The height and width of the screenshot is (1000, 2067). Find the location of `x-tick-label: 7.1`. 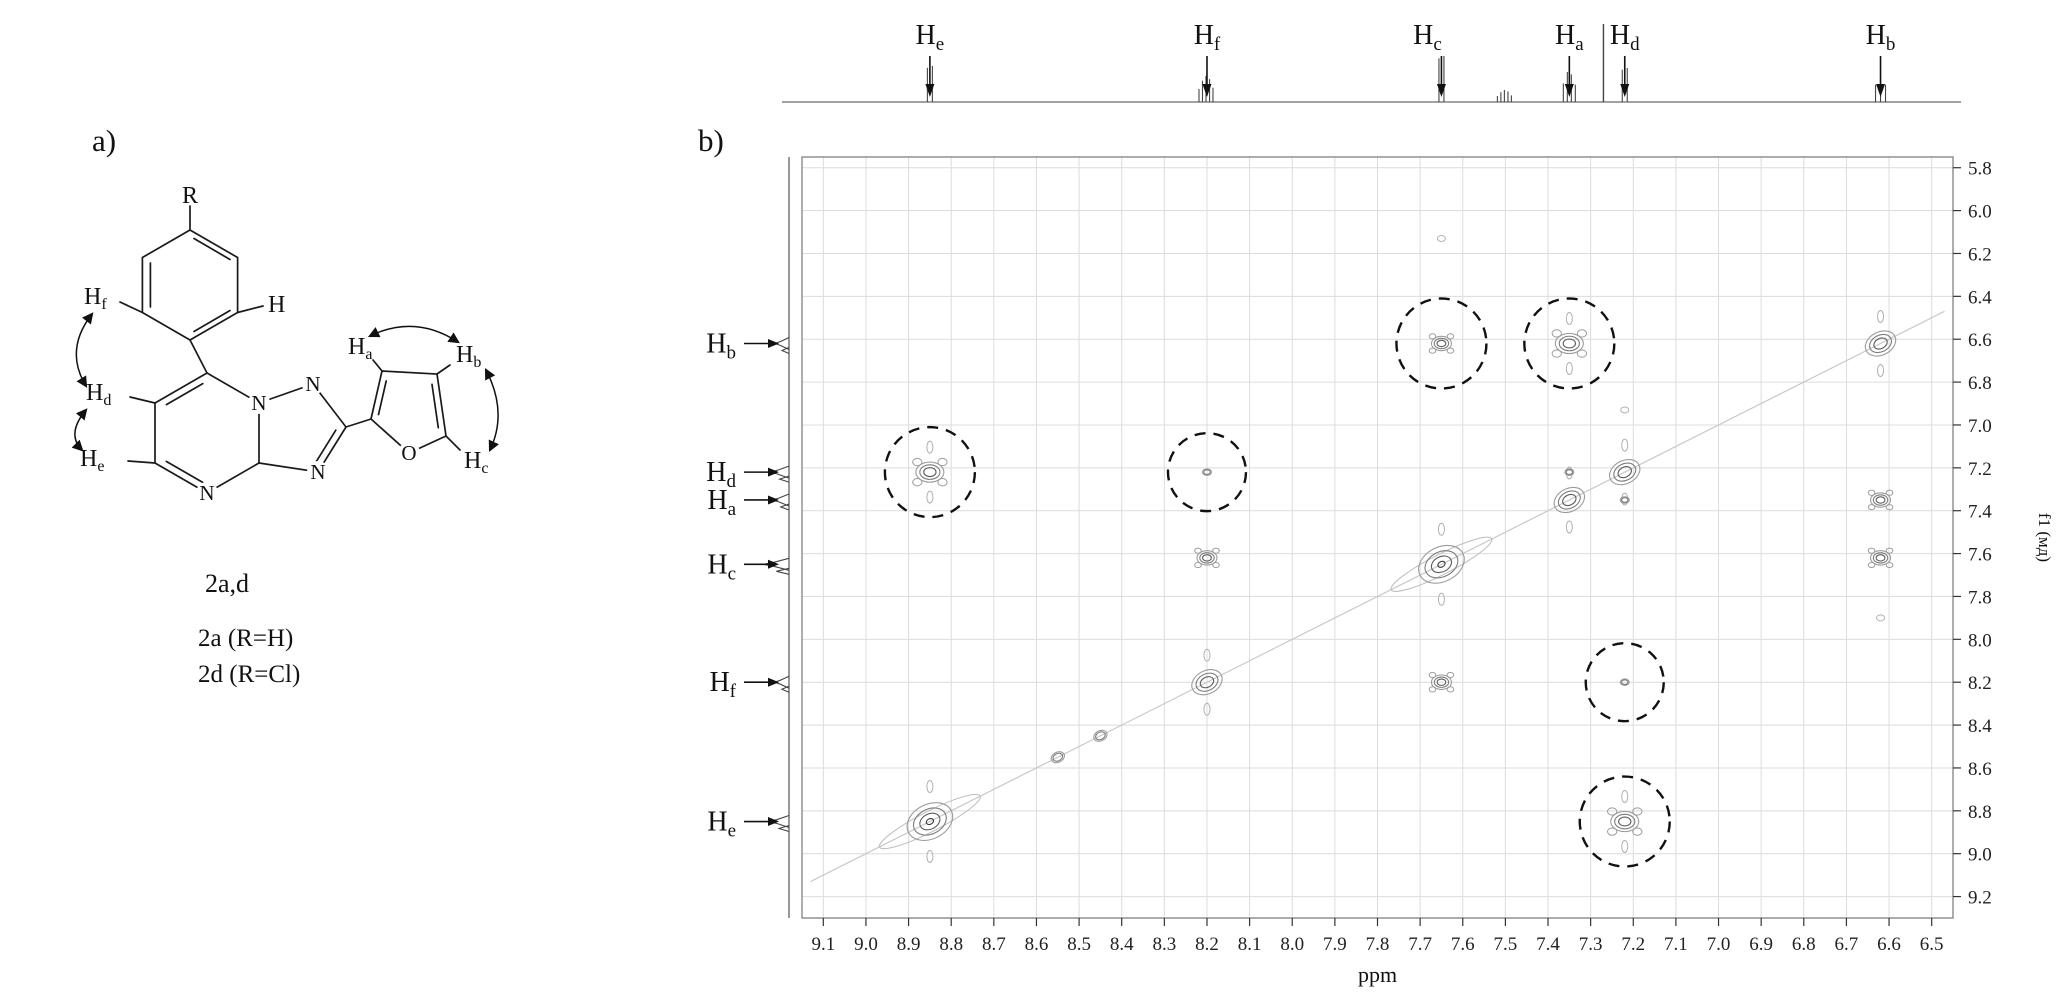

x-tick-label: 7.1 is located at coordinates (1676, 944).